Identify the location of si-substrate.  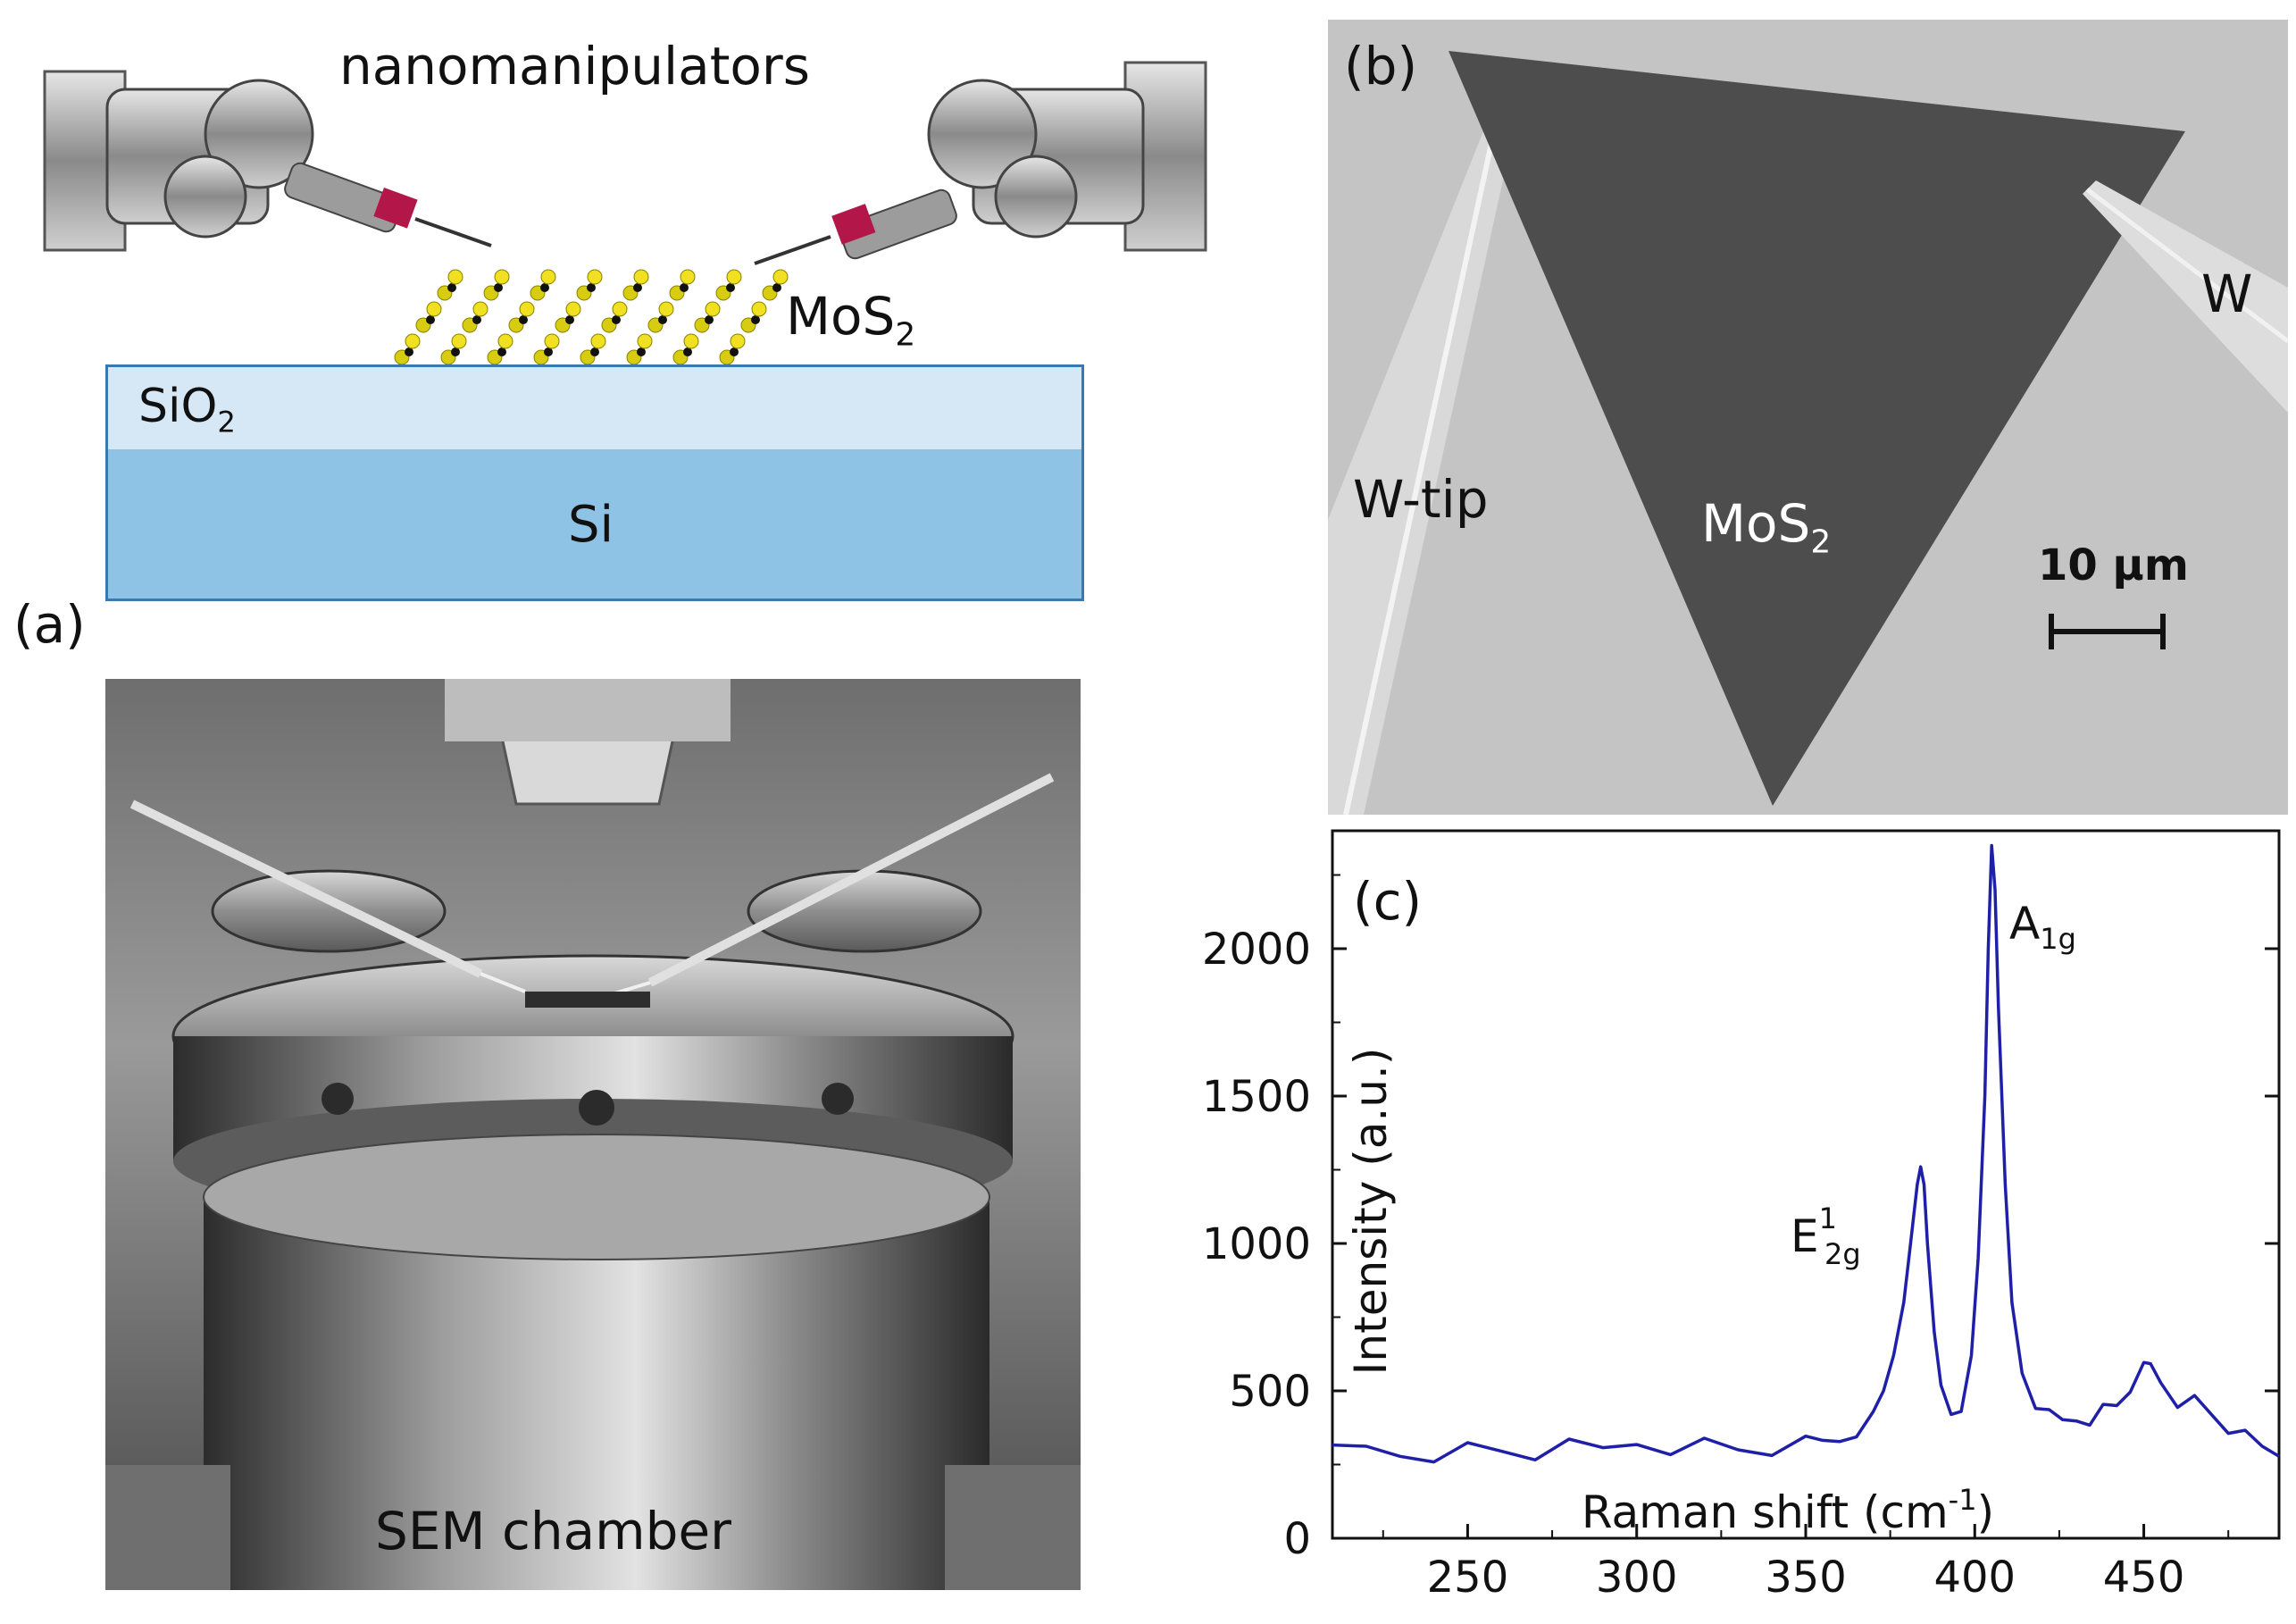
(594, 525).